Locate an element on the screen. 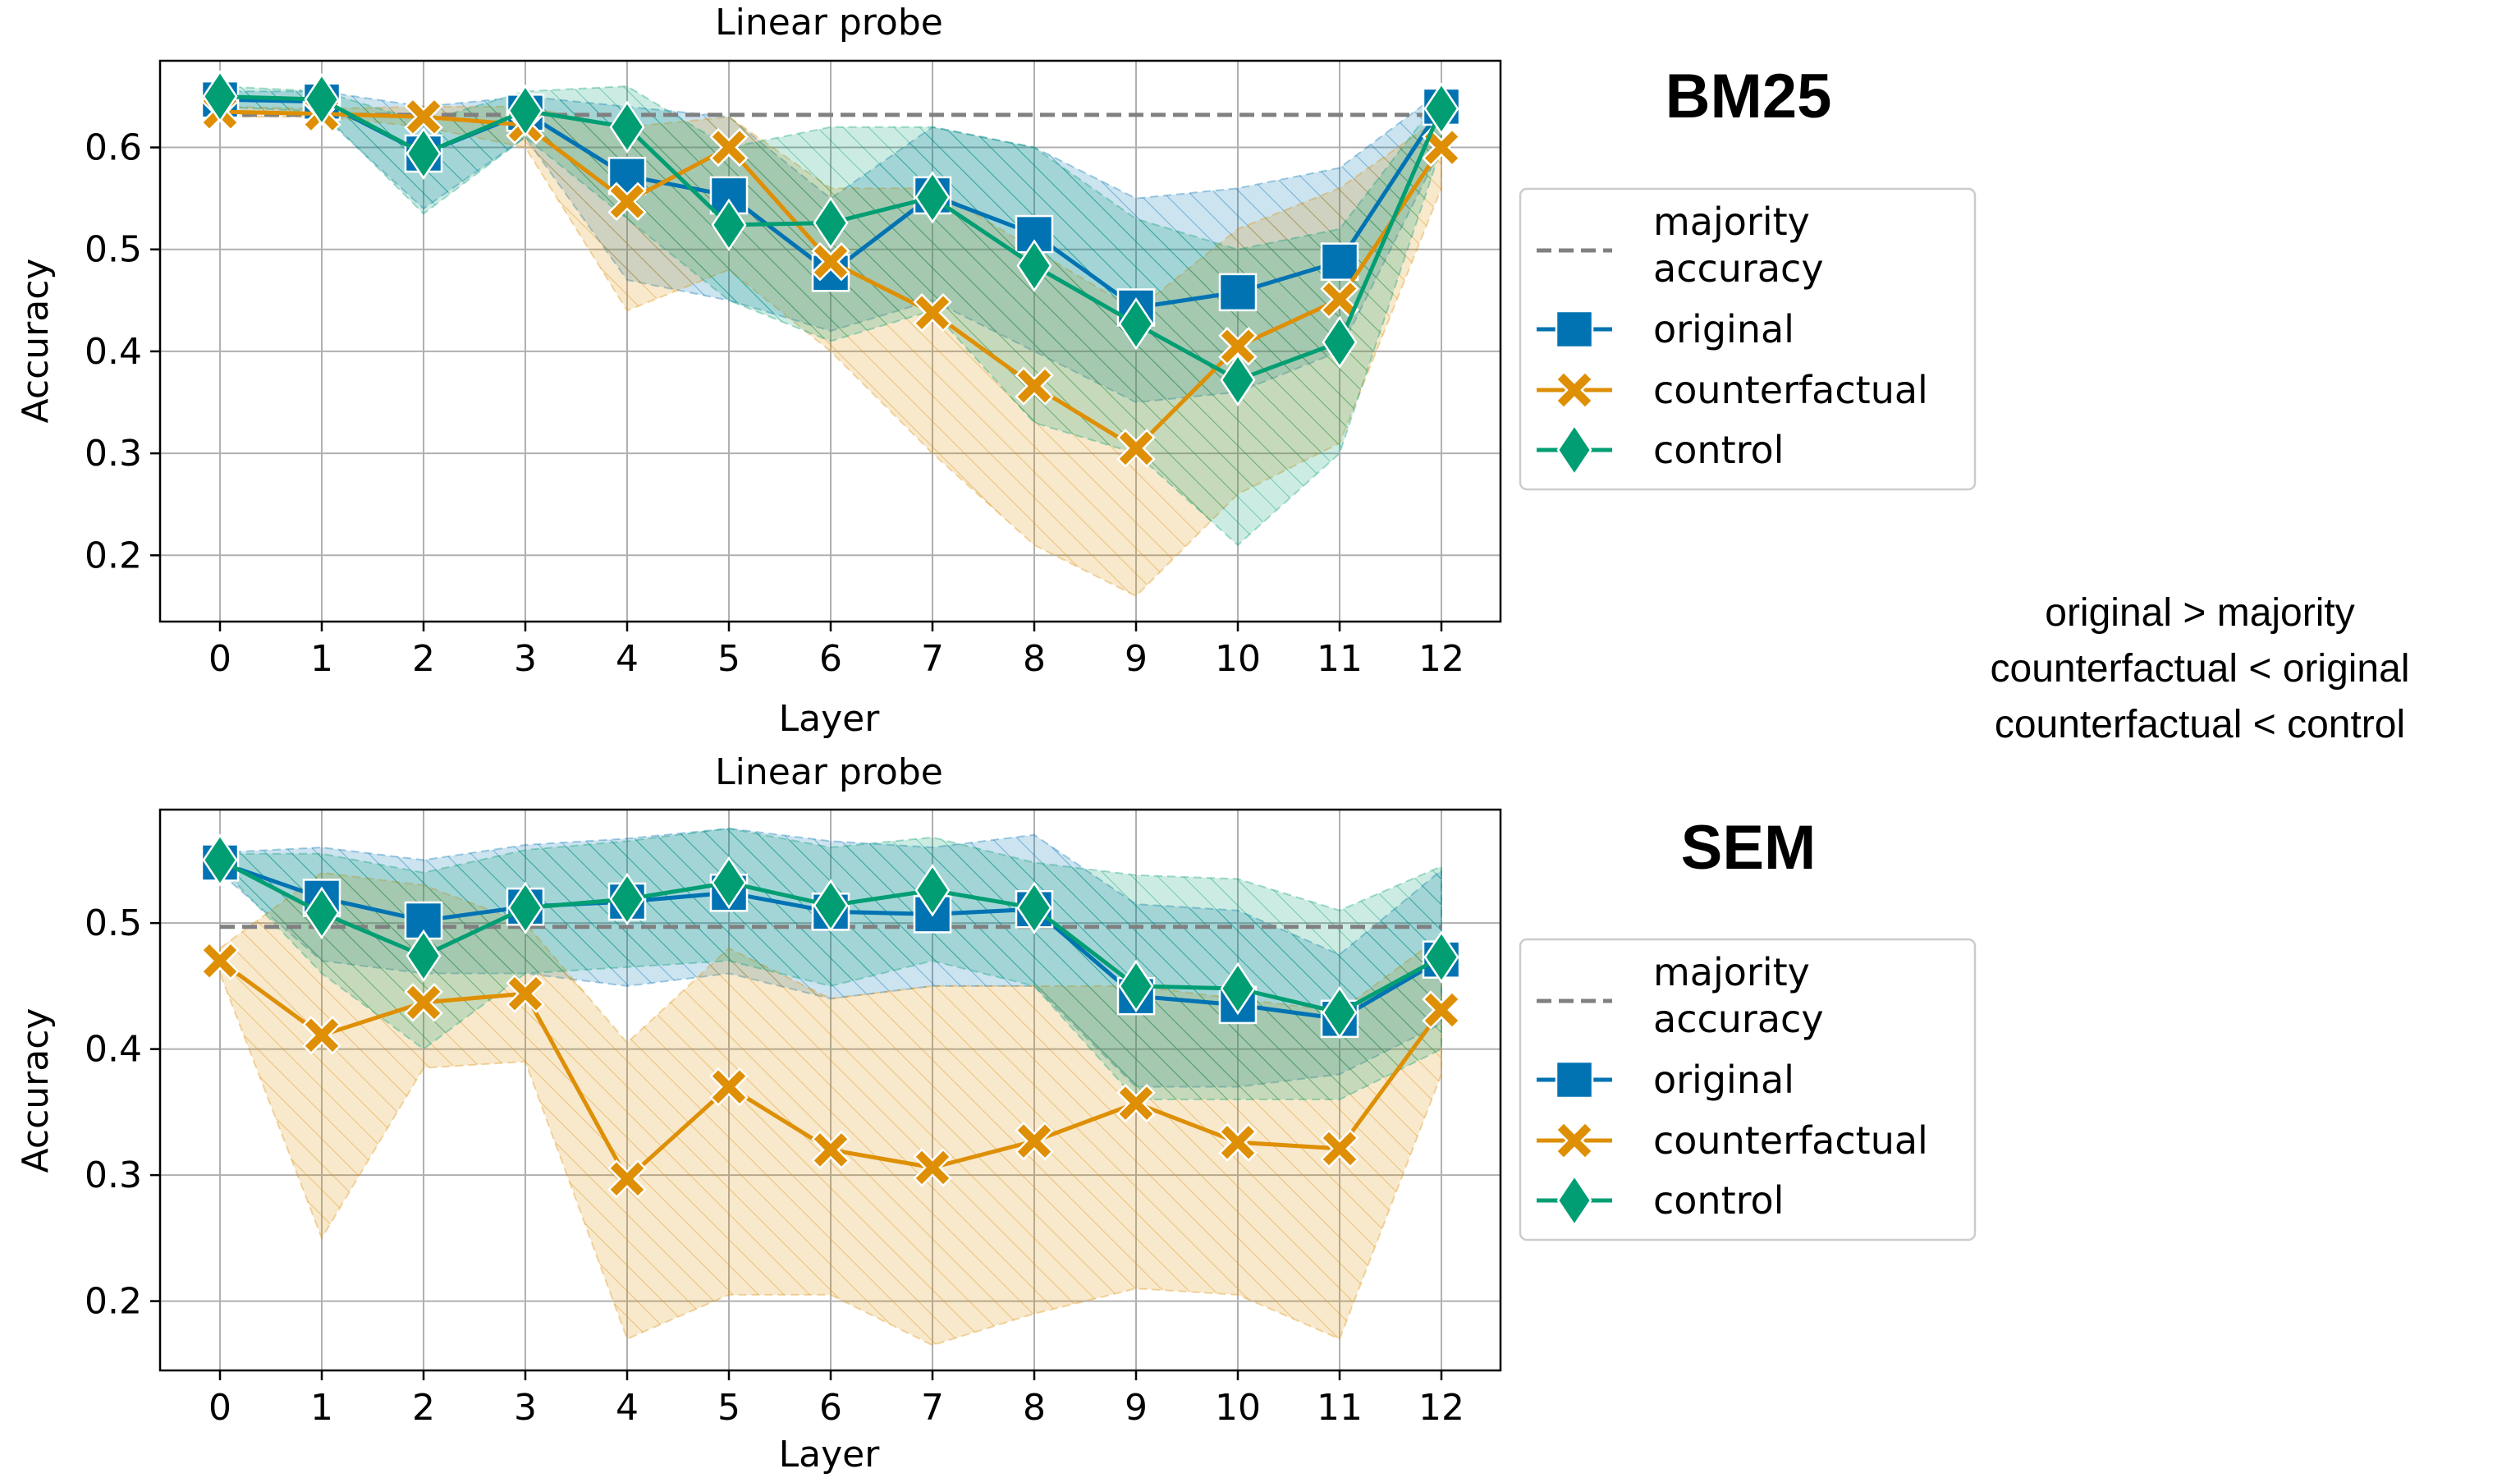  panel-title-sem: SEM is located at coordinates (1749, 848).